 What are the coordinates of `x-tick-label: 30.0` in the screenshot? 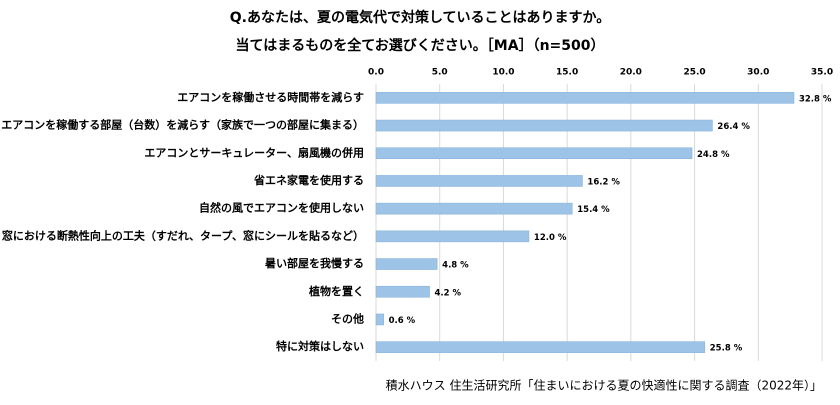 It's located at (758, 73).